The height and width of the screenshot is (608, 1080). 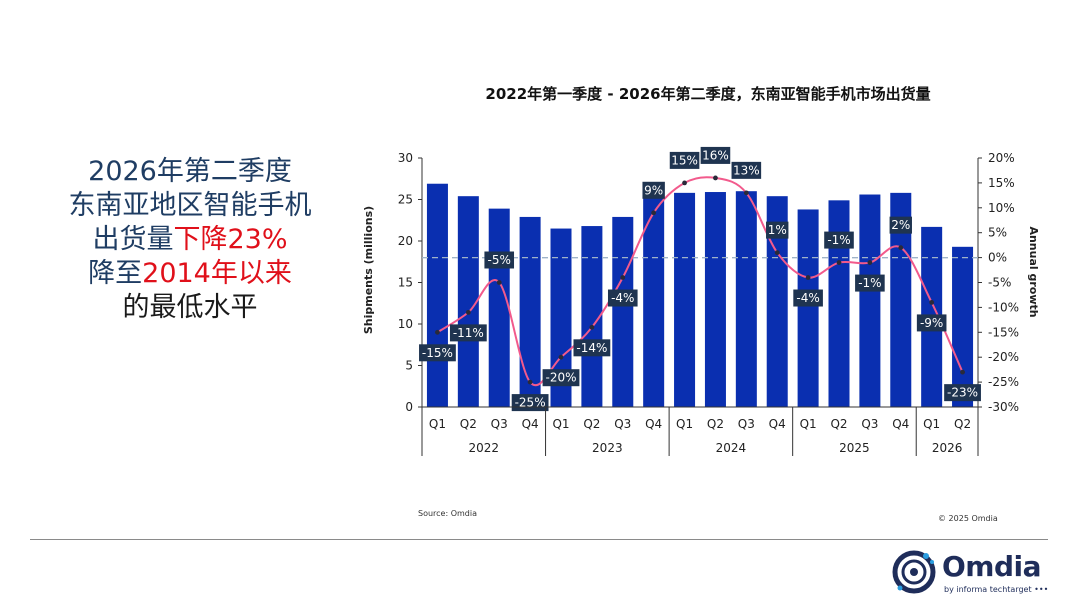 I want to click on y2-tick-label: -25%, so click(x=1003, y=382).